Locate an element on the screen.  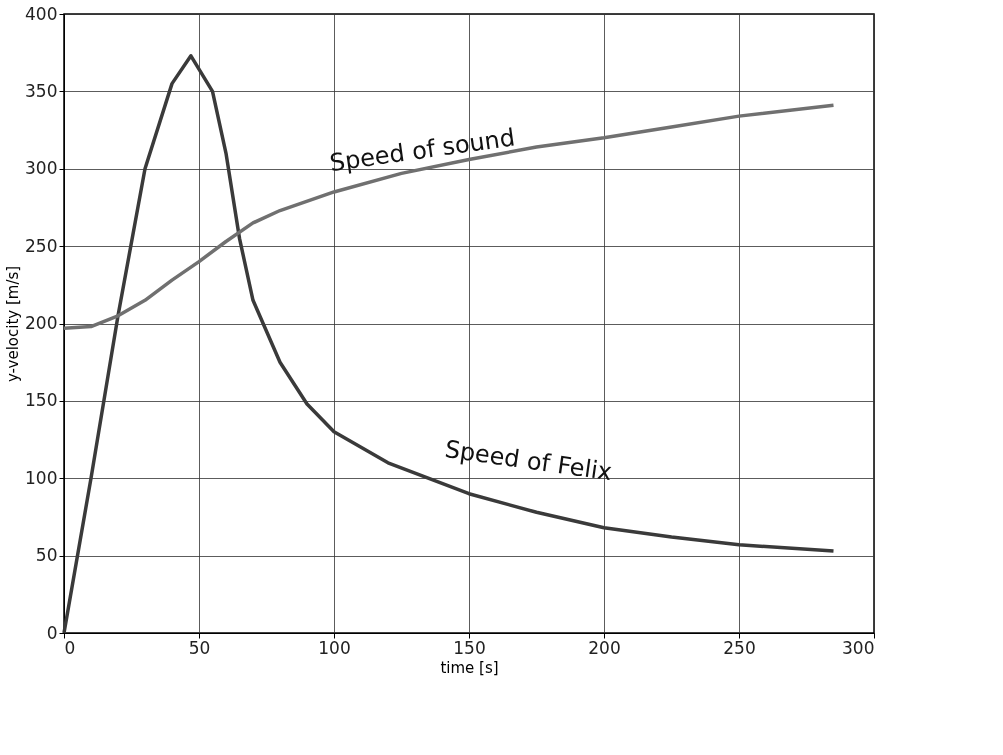
y-tick-label: 400 is located at coordinates (41, 13).